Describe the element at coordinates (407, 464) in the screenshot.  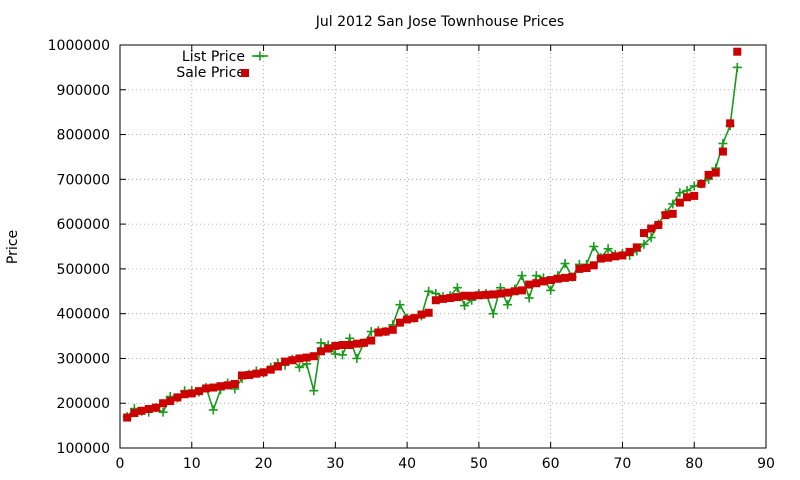
I see `x-tick-label: 40` at that location.